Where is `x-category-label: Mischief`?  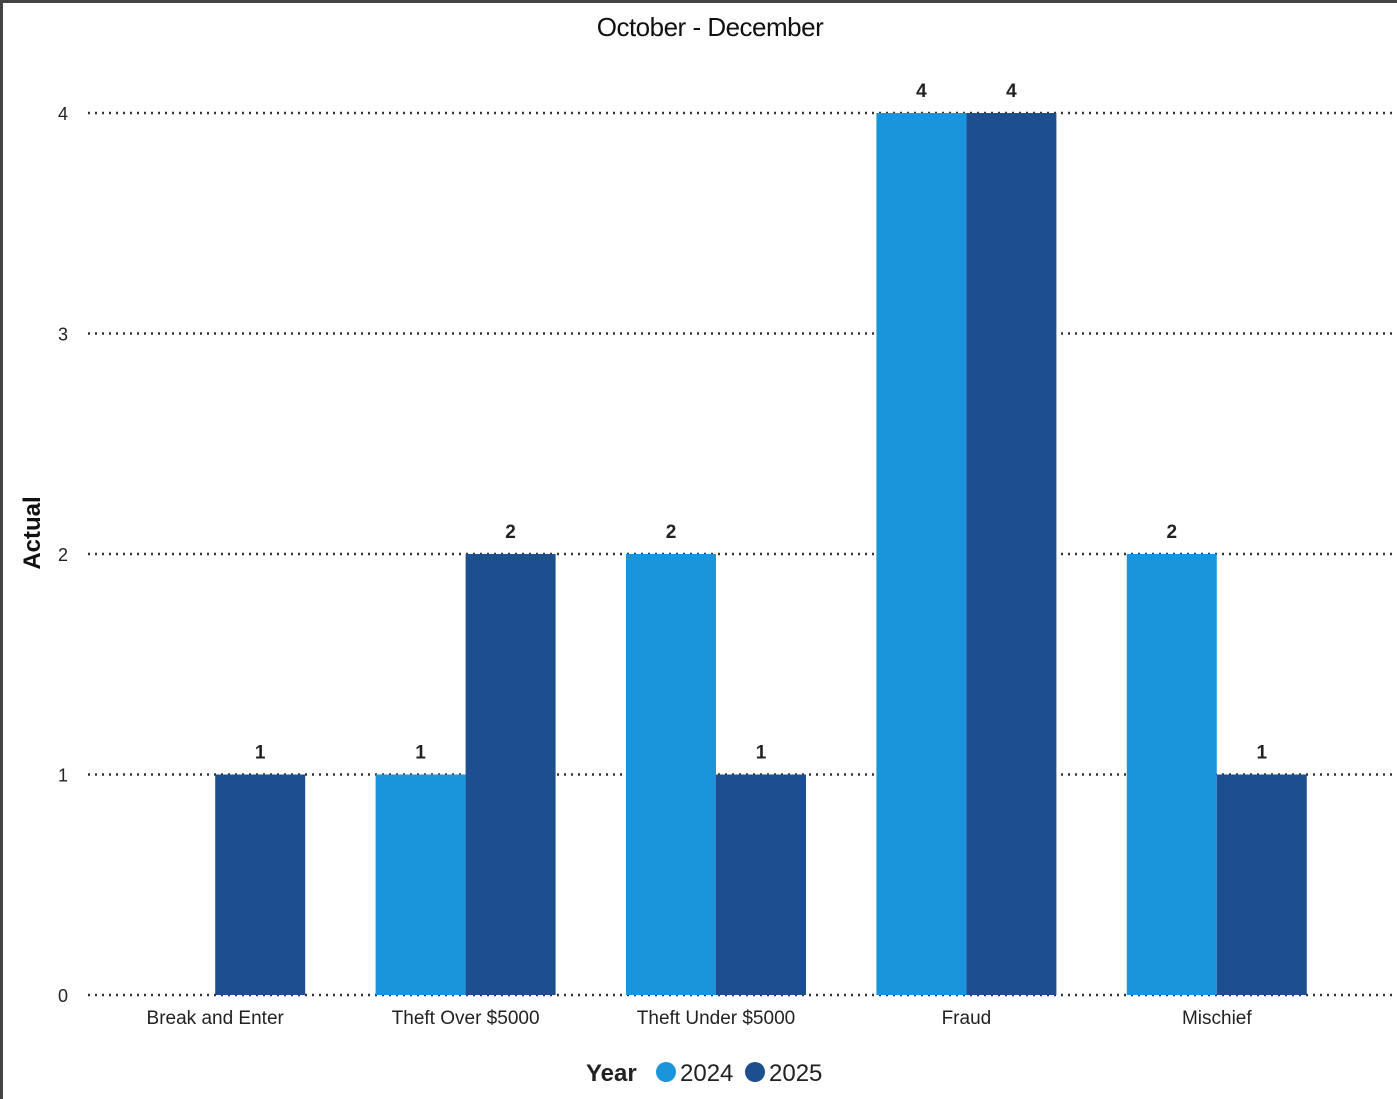
x-category-label: Mischief is located at coordinates (1217, 1018).